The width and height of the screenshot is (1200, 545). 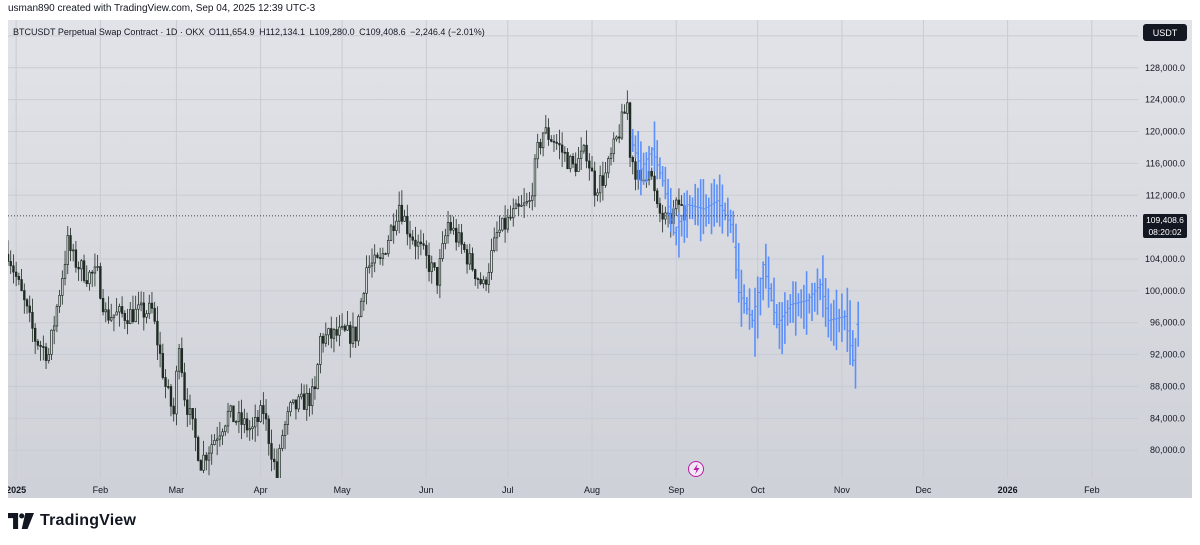 I want to click on x-tick-label: Jul, so click(x=508, y=490).